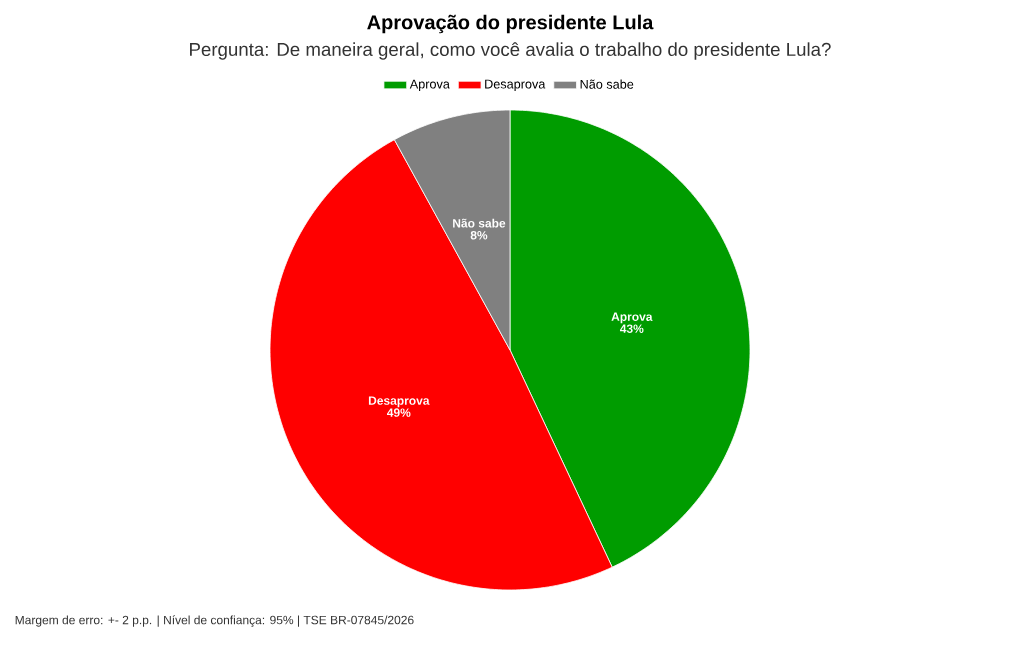  What do you see at coordinates (515, 85) in the screenshot?
I see `legend-label: Desaprova` at bounding box center [515, 85].